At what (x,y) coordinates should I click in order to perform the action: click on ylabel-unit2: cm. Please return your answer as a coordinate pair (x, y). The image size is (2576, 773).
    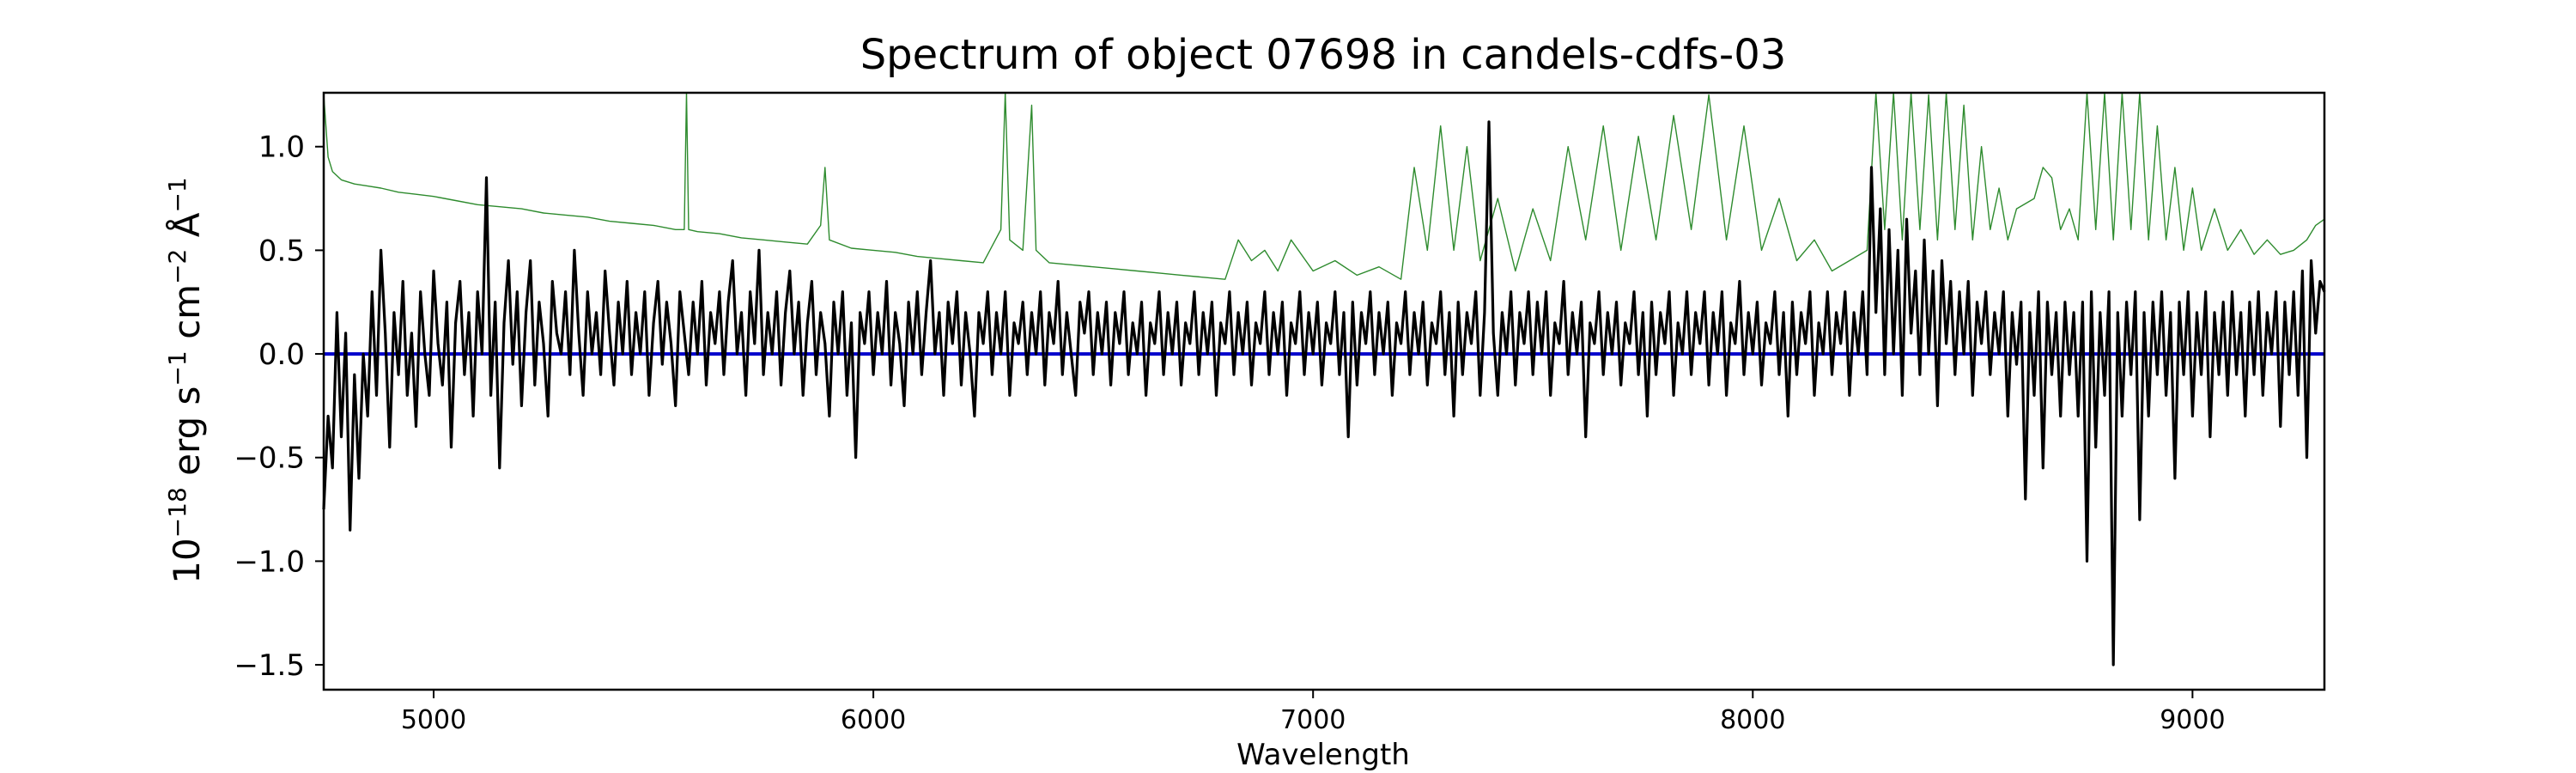
    Looking at the image, I should click on (187, 317).